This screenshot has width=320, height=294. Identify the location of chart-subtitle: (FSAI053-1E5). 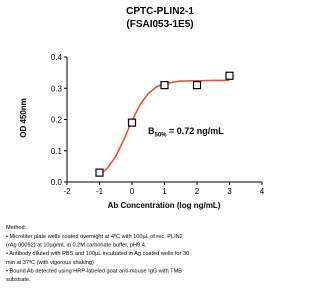
(159, 24).